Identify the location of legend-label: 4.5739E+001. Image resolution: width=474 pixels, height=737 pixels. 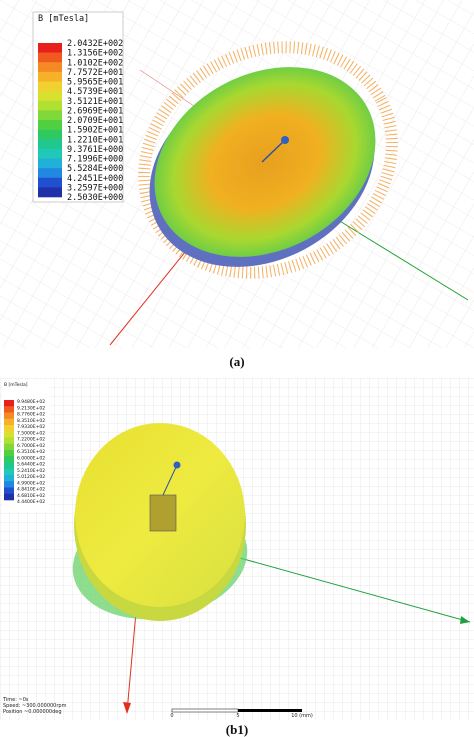
(95, 92).